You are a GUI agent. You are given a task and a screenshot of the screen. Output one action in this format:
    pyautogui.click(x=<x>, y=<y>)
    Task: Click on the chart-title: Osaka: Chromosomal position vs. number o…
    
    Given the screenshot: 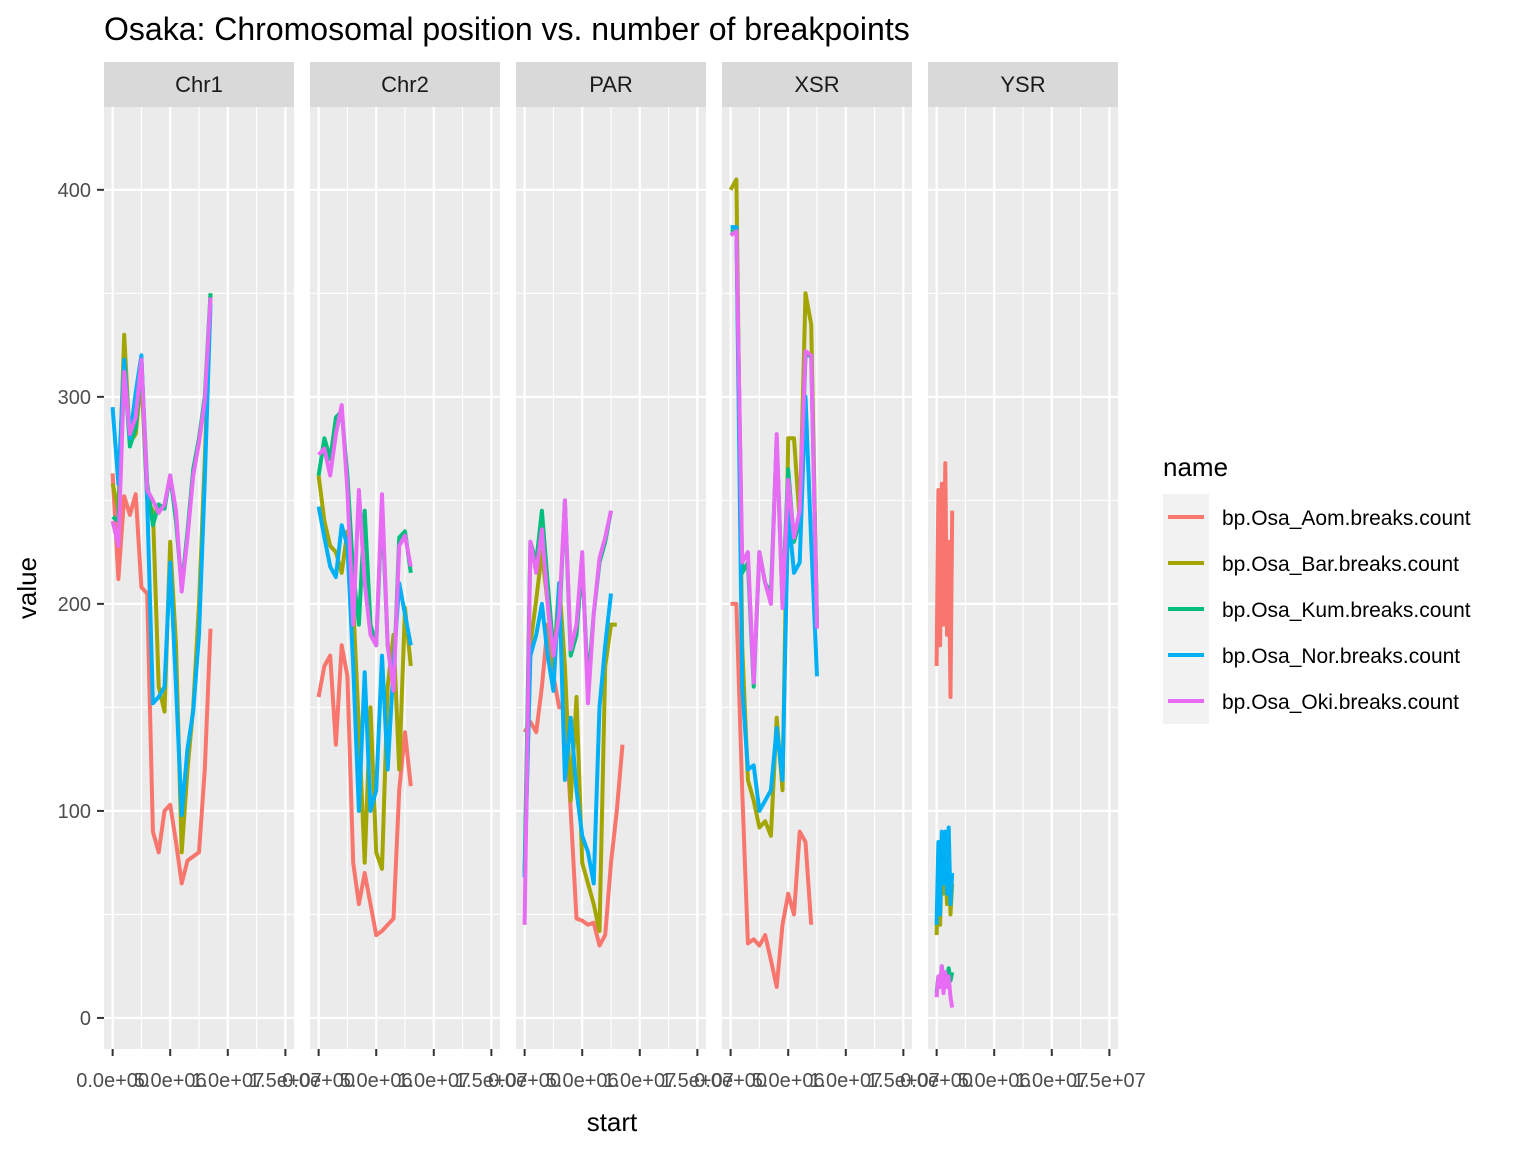 What is the action you would take?
    pyautogui.click(x=507, y=29)
    